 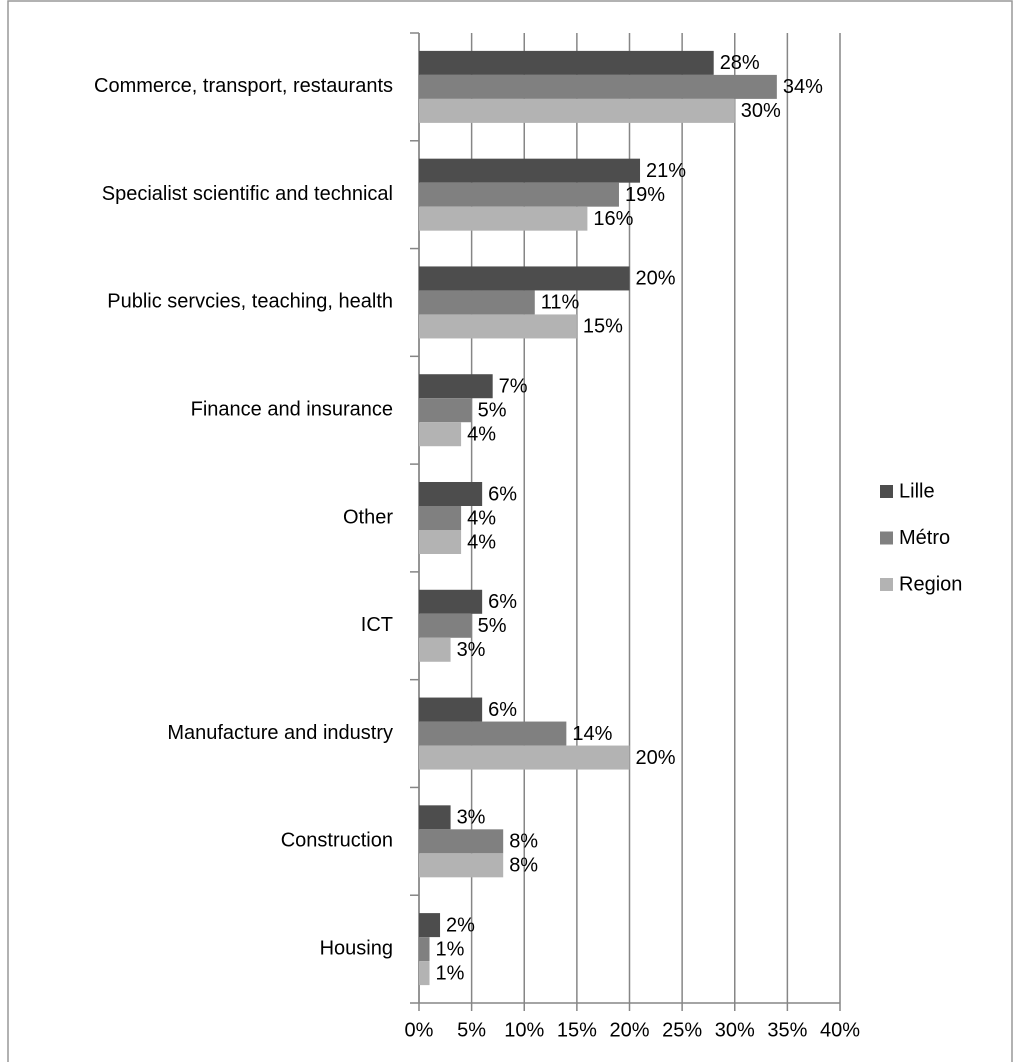 What do you see at coordinates (603, 327) in the screenshot?
I see `value-label: 15%` at bounding box center [603, 327].